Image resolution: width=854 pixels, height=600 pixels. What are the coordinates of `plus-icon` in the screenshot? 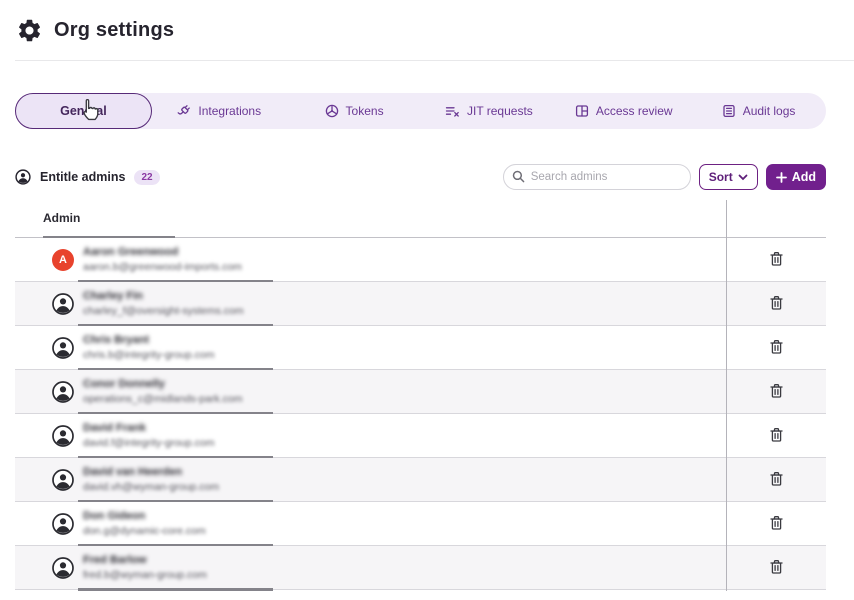 It's located at (781, 177).